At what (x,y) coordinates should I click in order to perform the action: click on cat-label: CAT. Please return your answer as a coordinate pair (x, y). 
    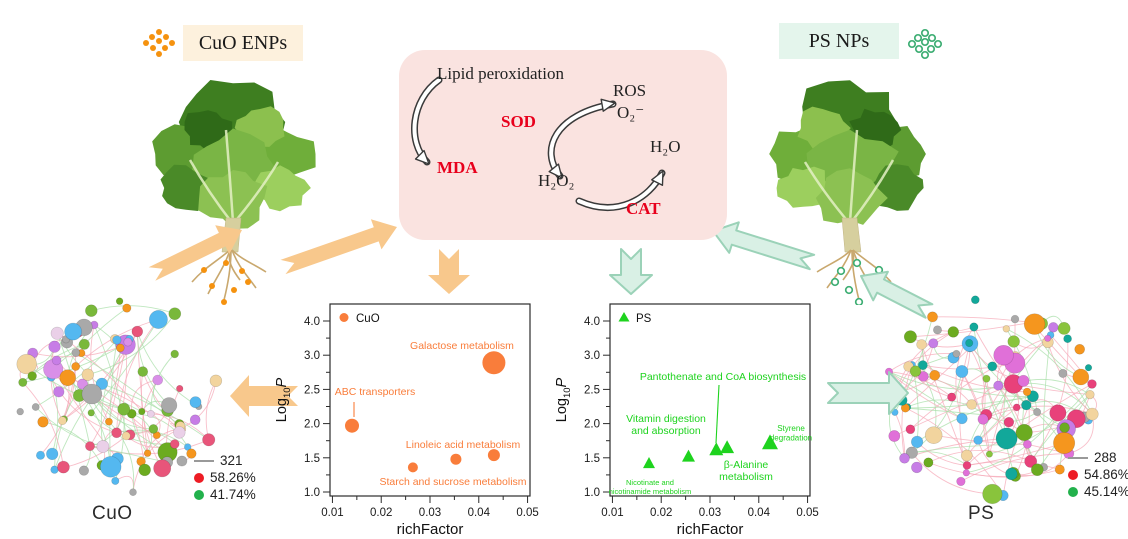
    Looking at the image, I should click on (643, 208).